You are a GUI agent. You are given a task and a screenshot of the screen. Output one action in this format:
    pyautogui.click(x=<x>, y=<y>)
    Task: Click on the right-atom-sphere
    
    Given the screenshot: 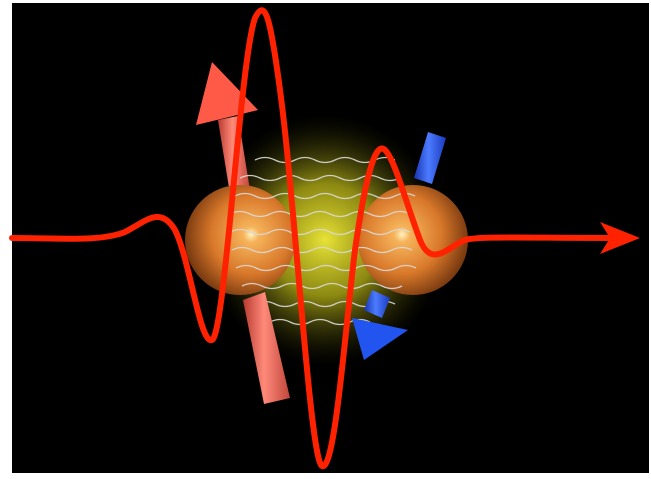 What is the action you would take?
    pyautogui.click(x=413, y=240)
    